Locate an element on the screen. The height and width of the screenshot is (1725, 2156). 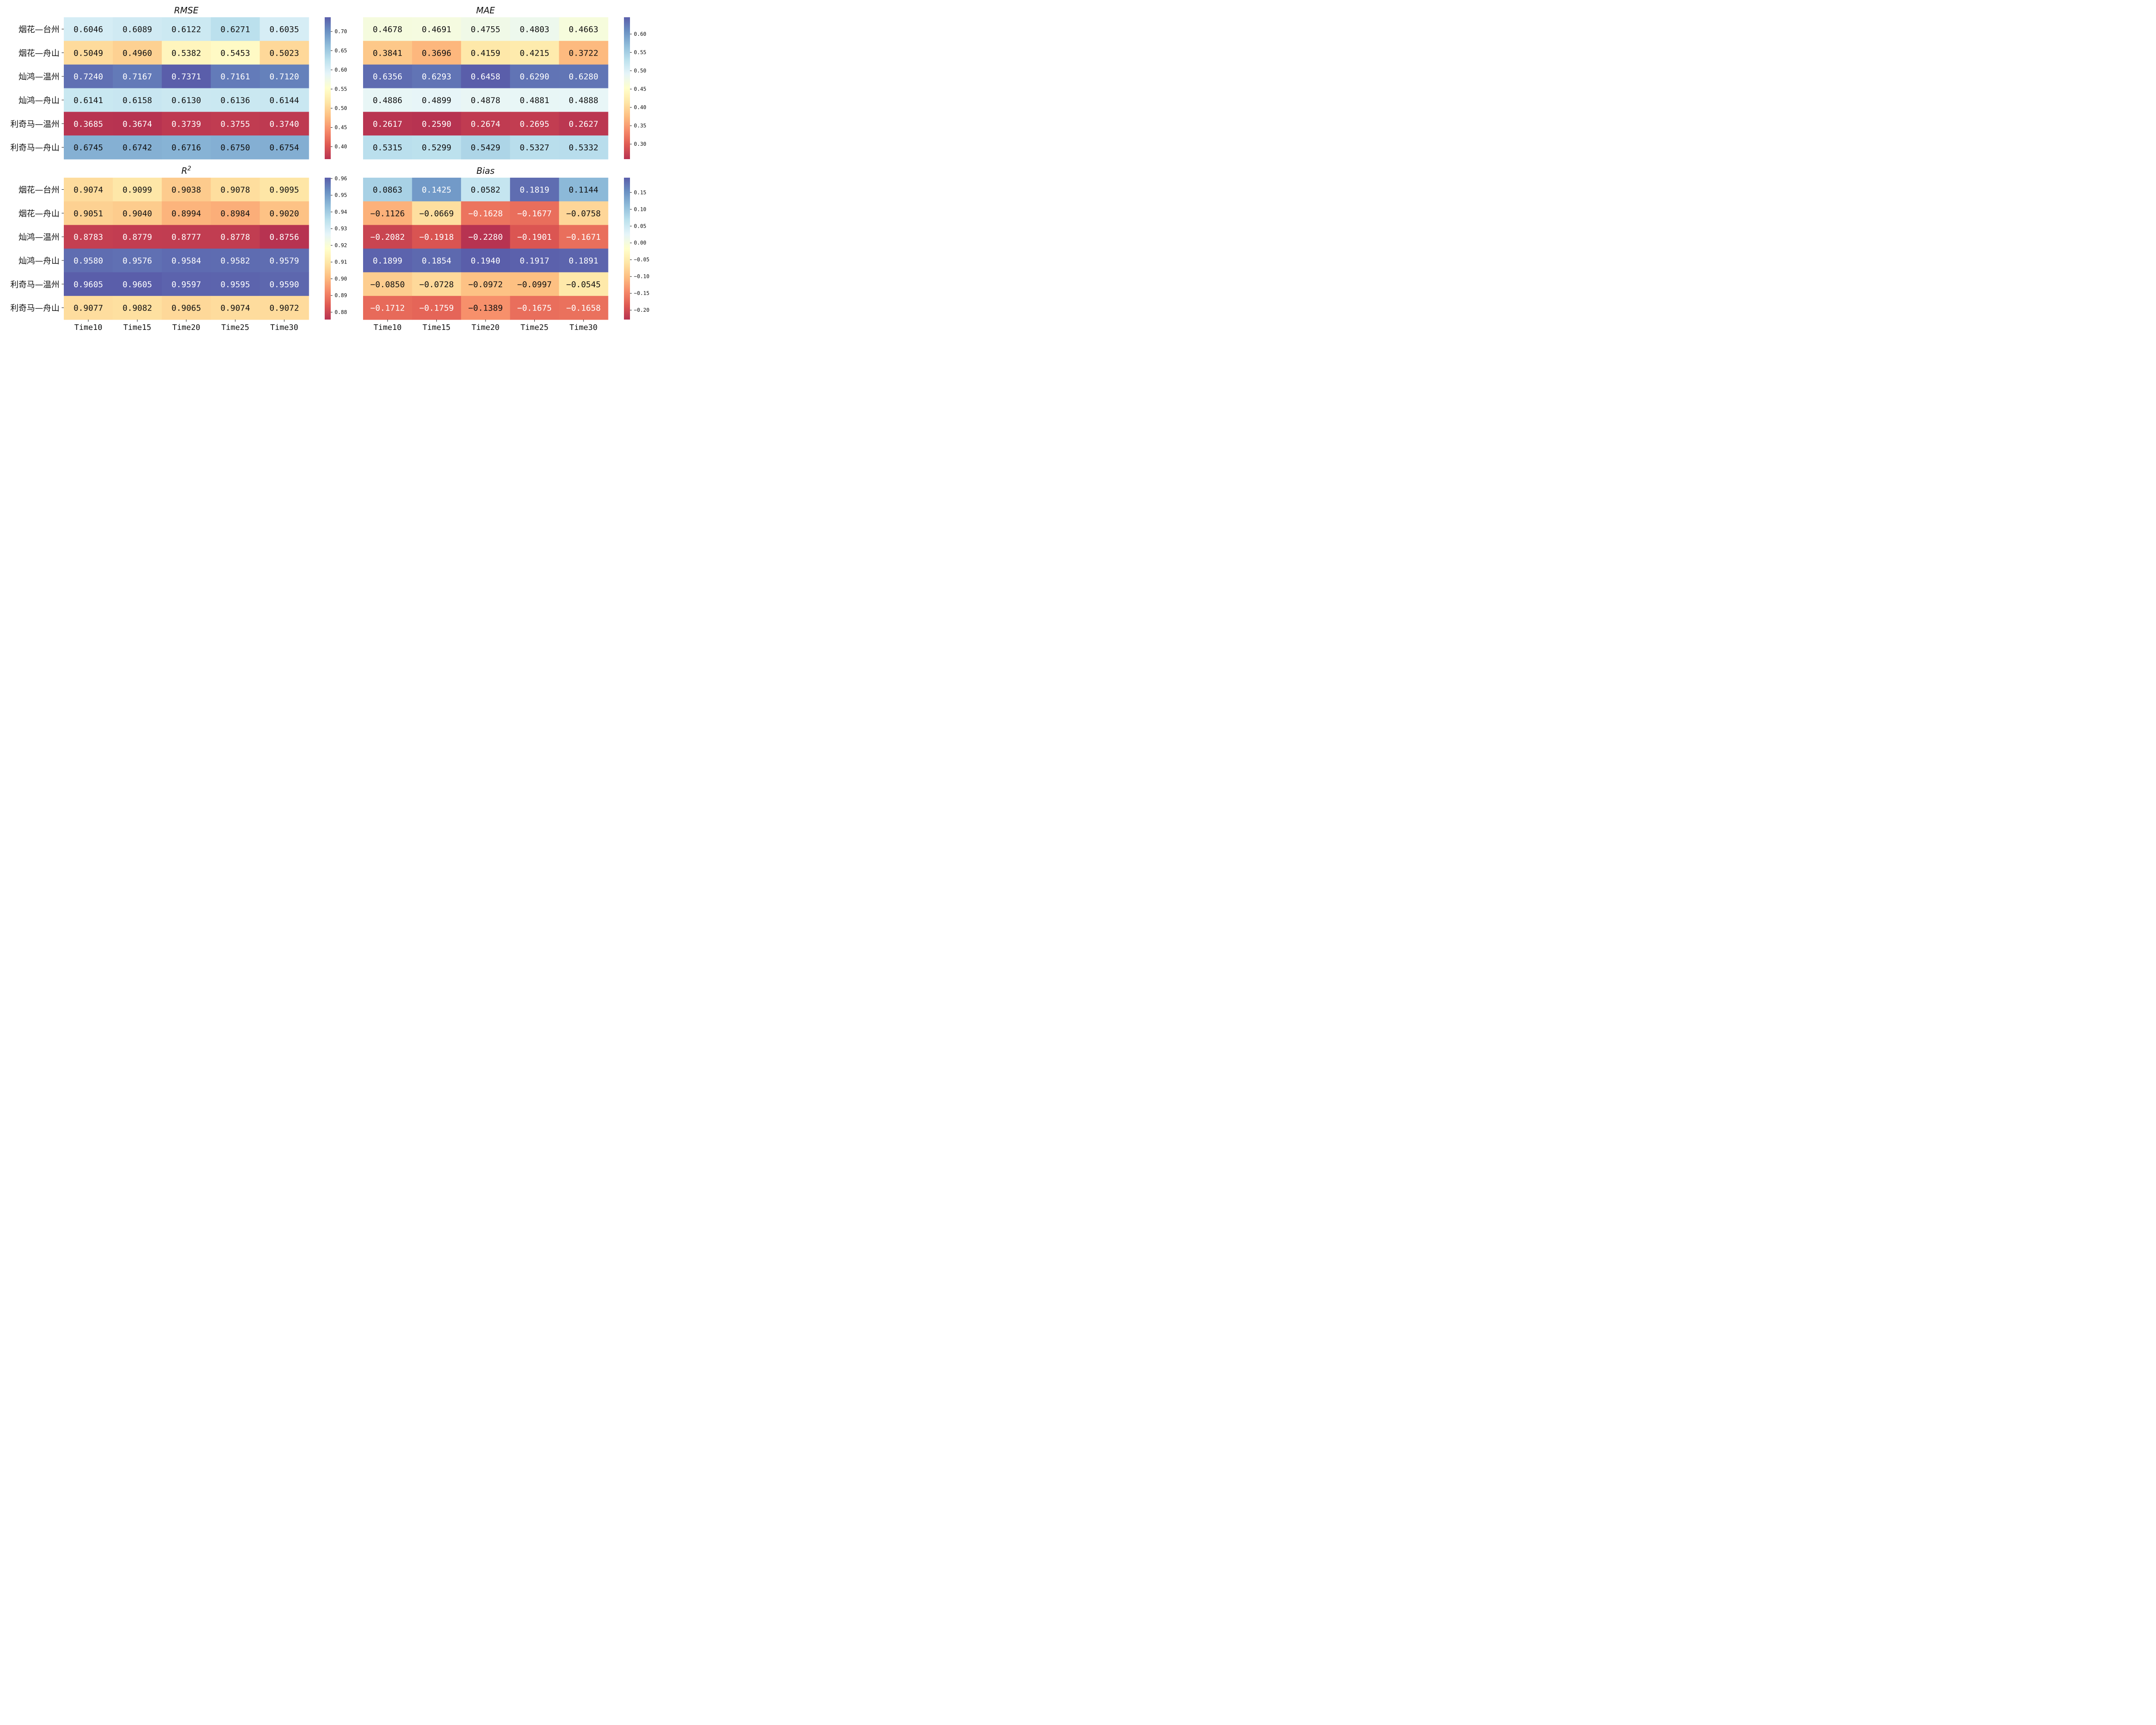
cell-value-label: 0.6716 is located at coordinates (186, 148).